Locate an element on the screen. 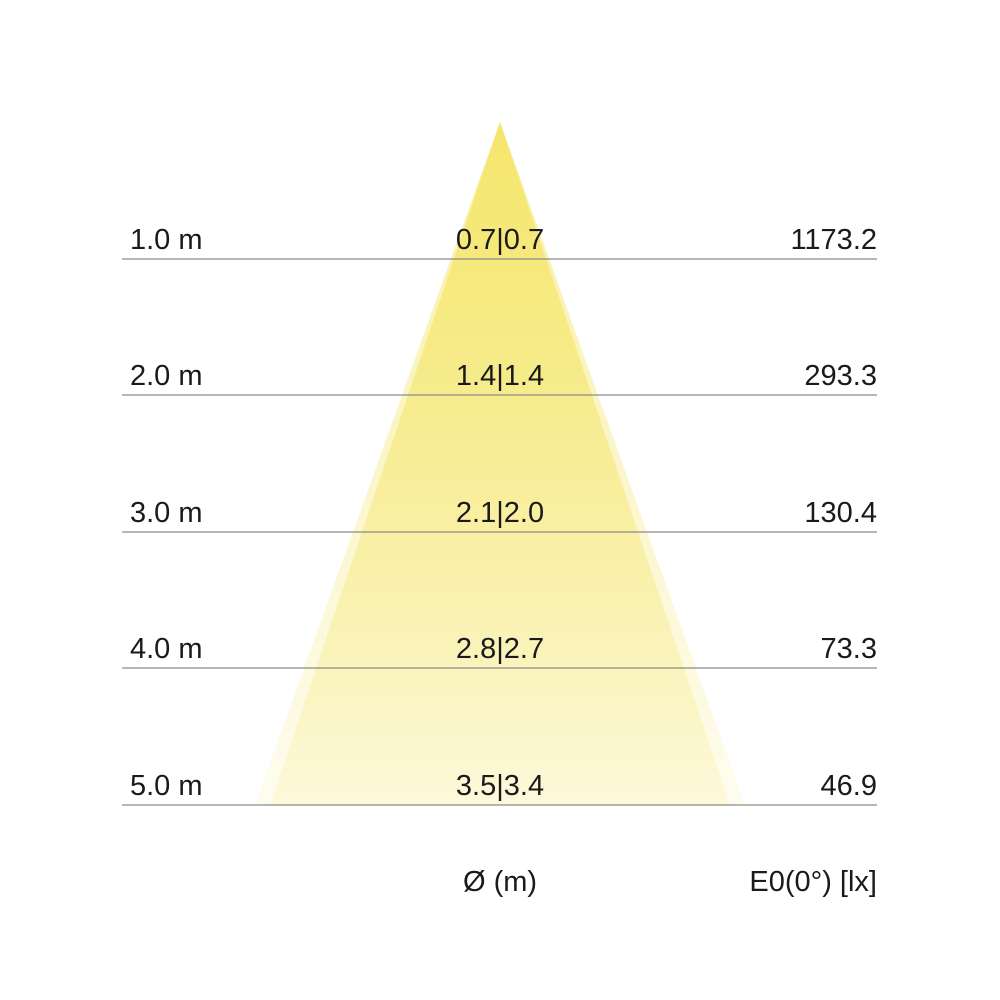 The height and width of the screenshot is (1000, 1000). illuminance-value: 1173.2 is located at coordinates (833, 240).